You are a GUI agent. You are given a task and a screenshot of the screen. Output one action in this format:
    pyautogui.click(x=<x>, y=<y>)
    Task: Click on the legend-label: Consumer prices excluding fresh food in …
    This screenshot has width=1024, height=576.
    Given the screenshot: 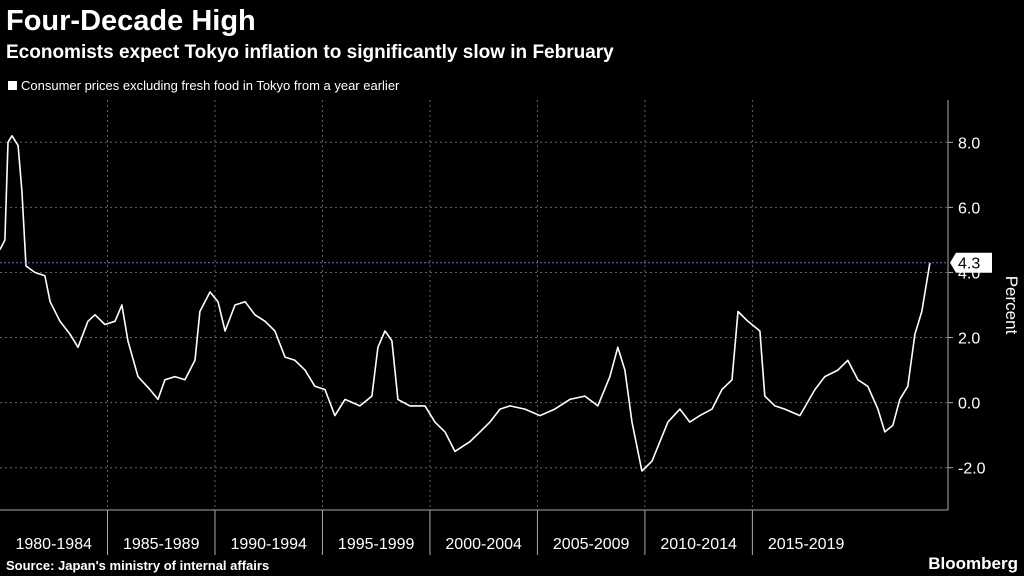 What is the action you would take?
    pyautogui.click(x=210, y=85)
    